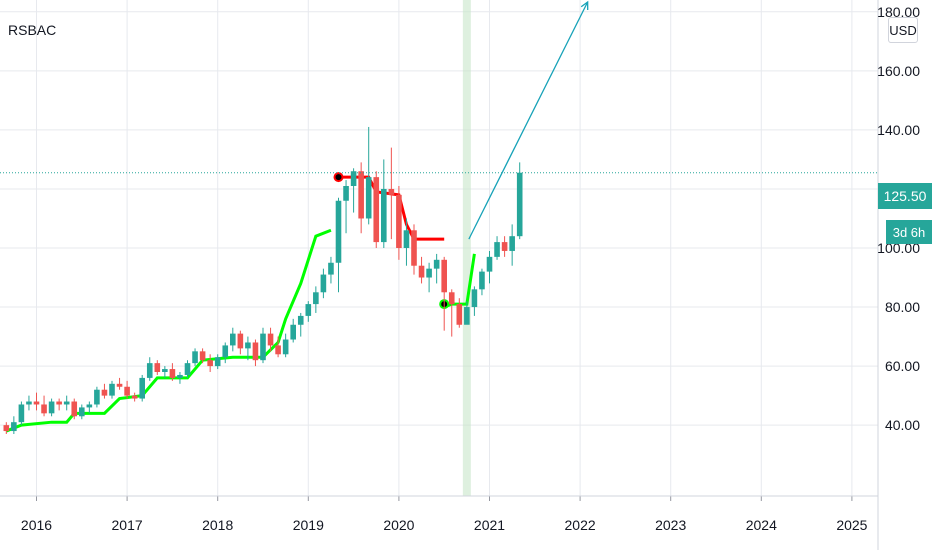  I want to click on y-tick-label: 140.00, so click(898, 130).